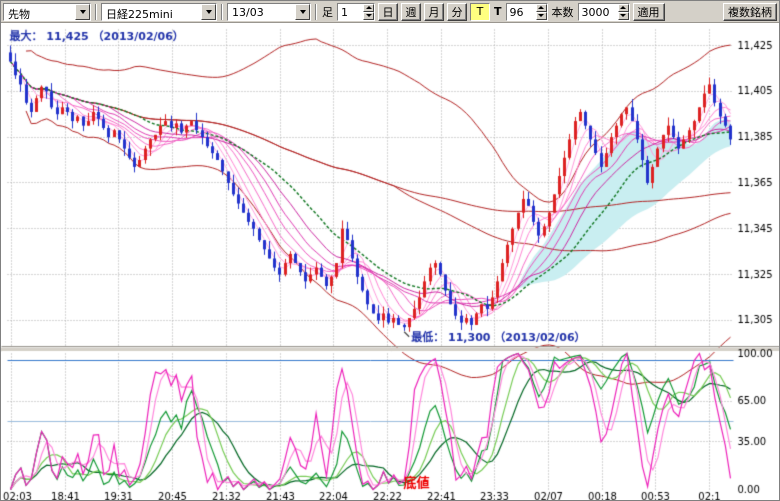  What do you see at coordinates (344, 12) in the screenshot?
I see `interval-value: 1` at bounding box center [344, 12].